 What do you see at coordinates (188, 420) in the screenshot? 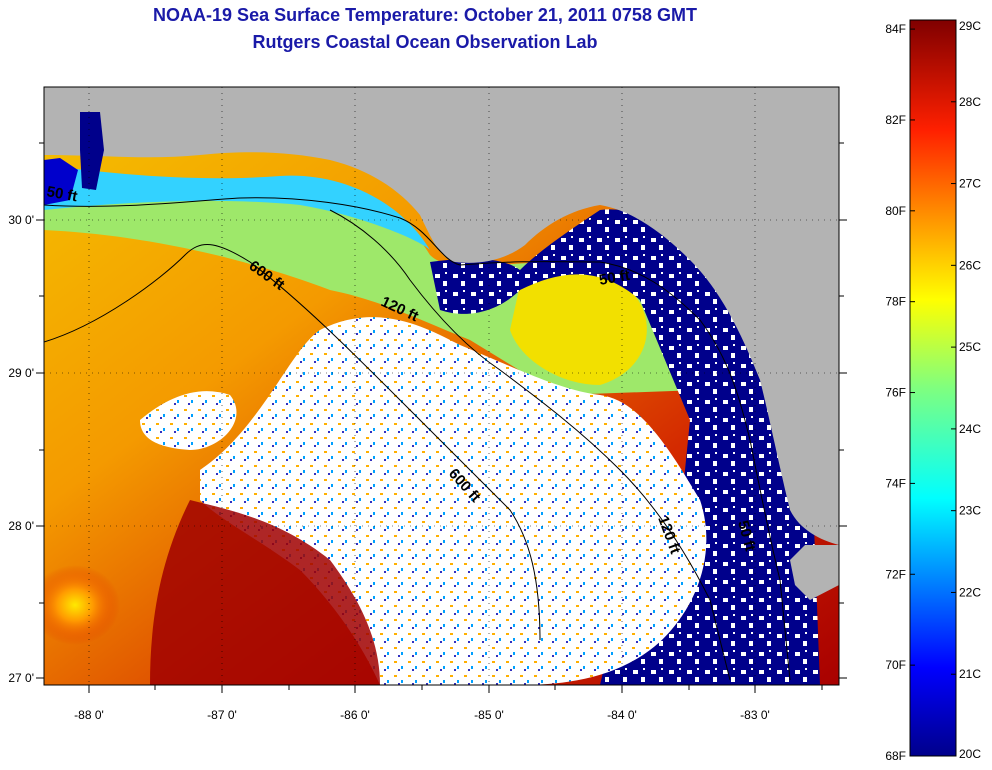
I see `cloud-patch` at bounding box center [188, 420].